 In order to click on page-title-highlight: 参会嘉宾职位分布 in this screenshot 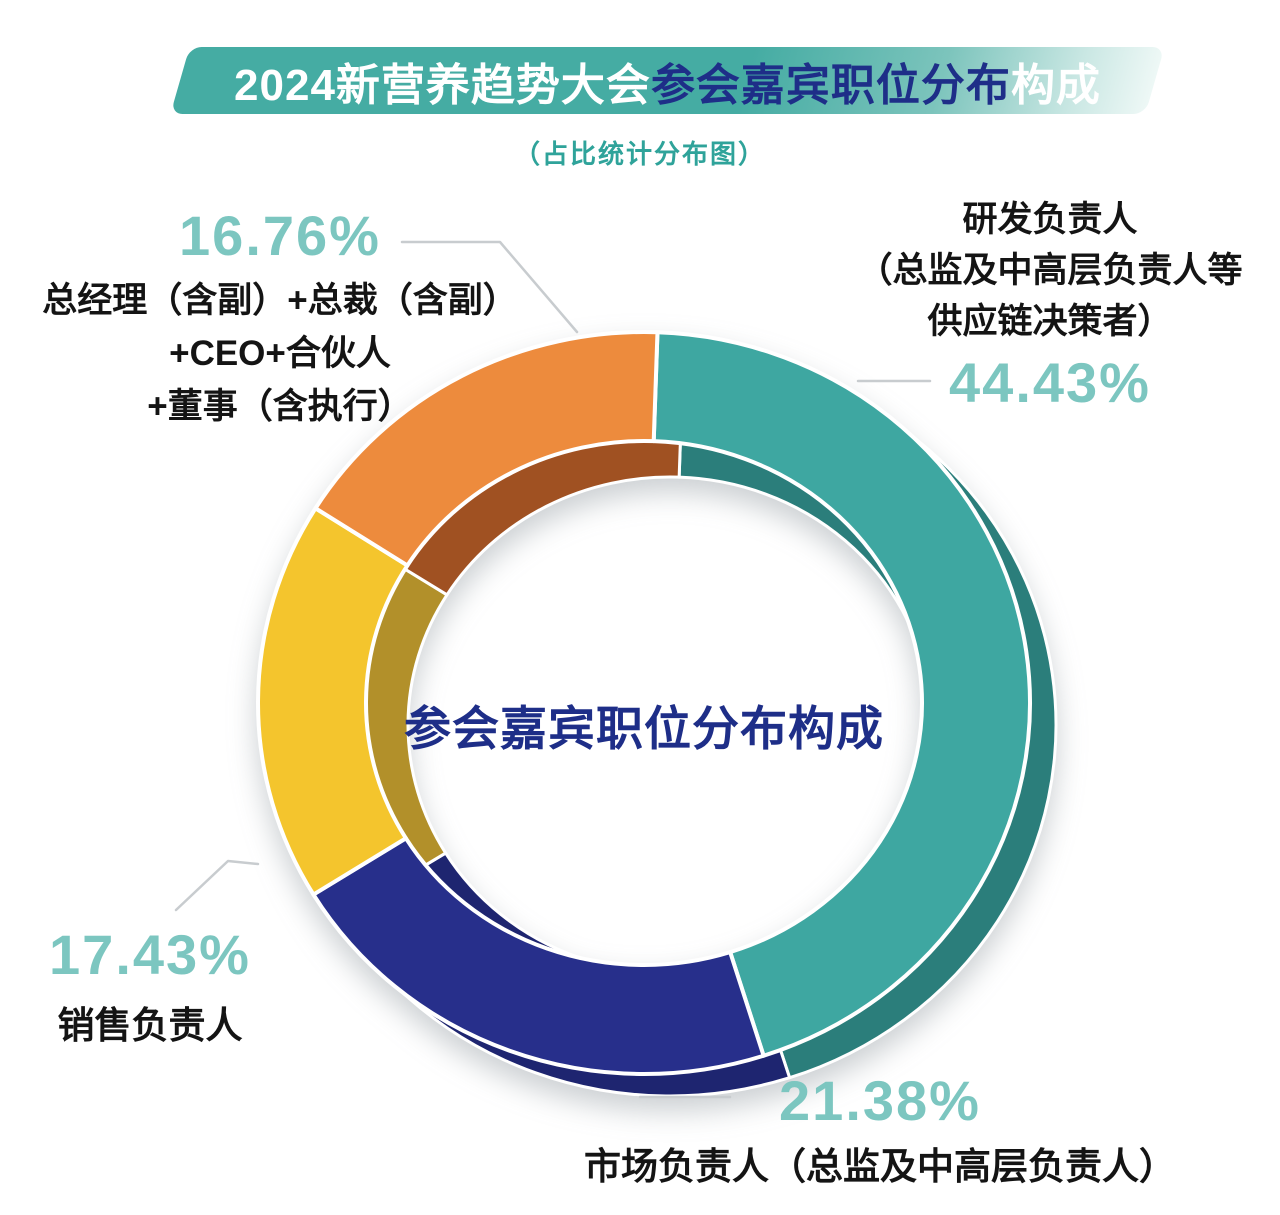, I will do `click(830, 85)`.